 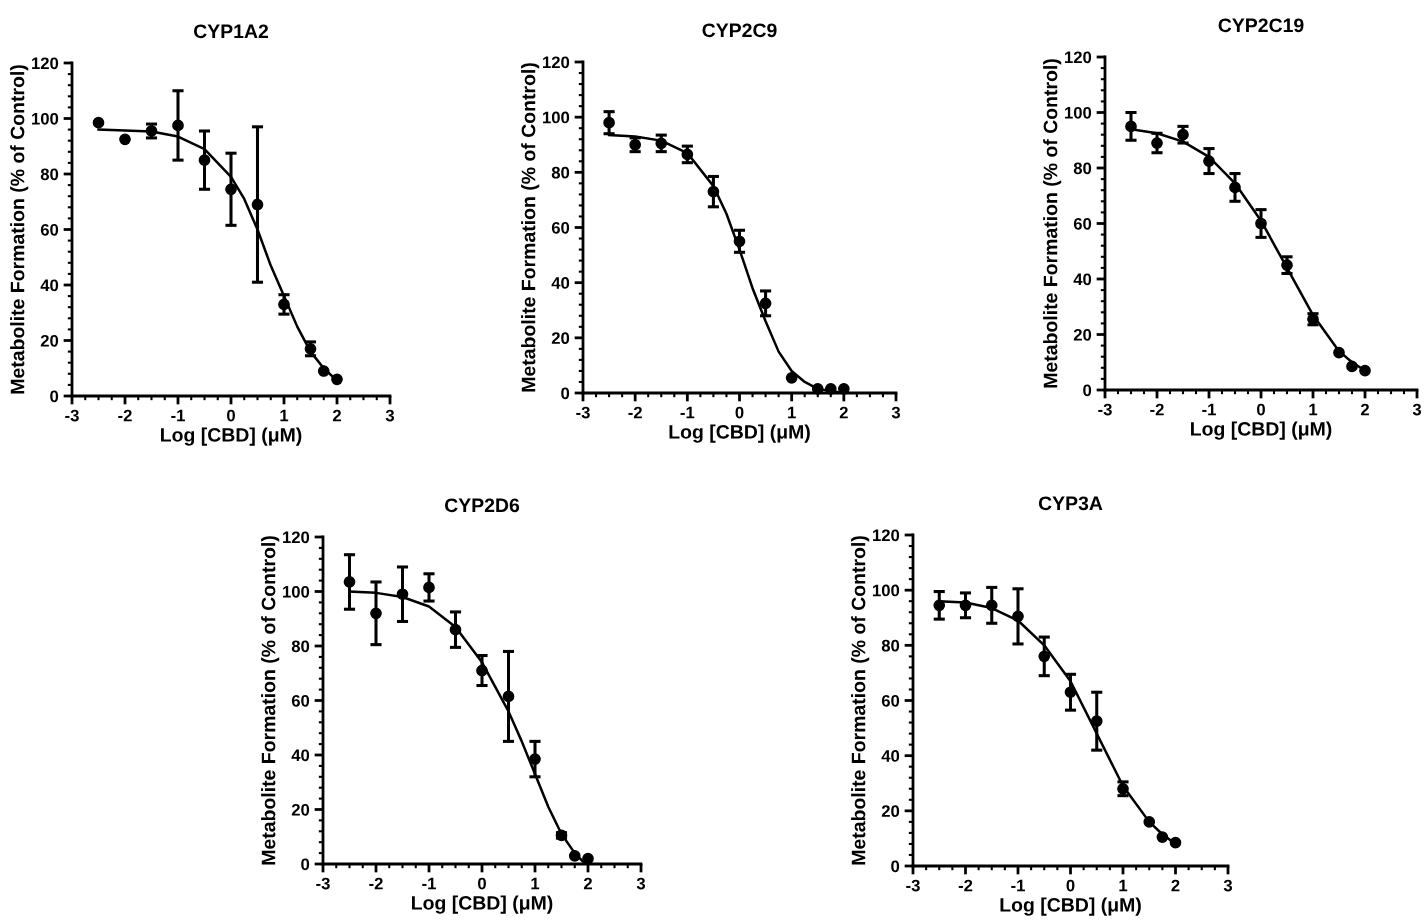 I want to click on chart-title: CYP3A, so click(x=1070, y=503).